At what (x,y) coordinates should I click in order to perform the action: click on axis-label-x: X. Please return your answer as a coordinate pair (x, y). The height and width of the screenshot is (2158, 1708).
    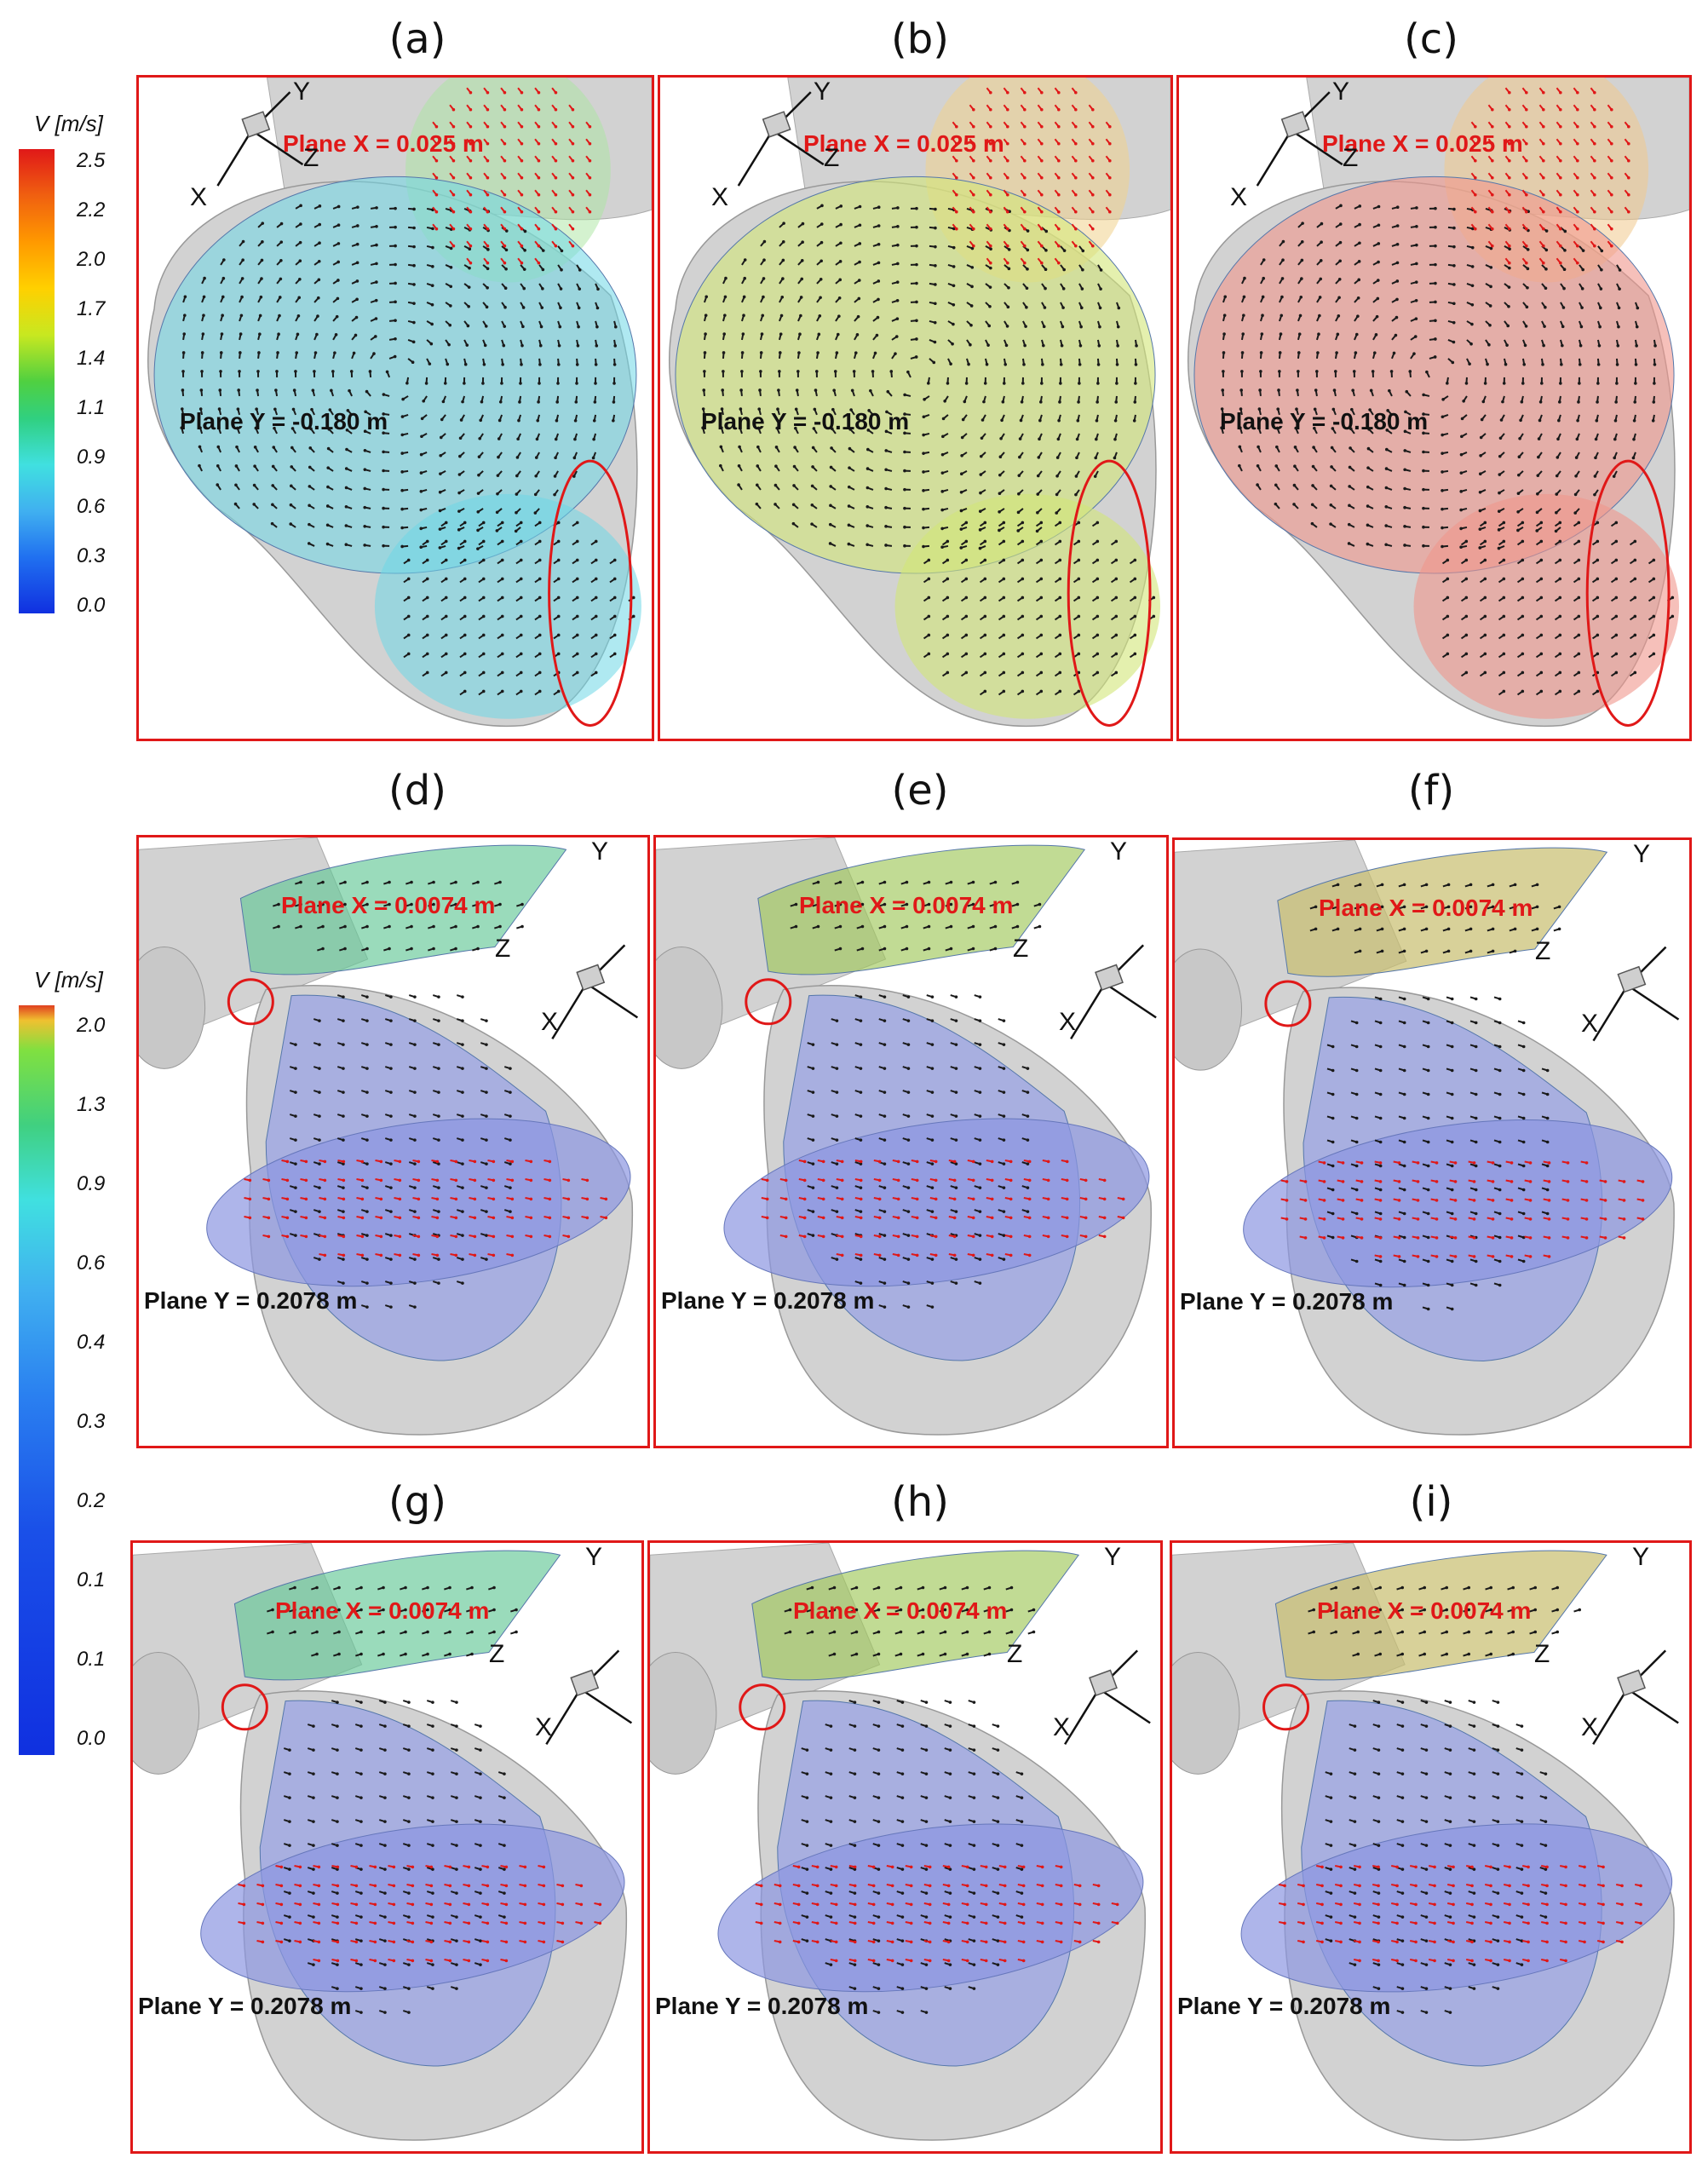
    Looking at the image, I should click on (199, 197).